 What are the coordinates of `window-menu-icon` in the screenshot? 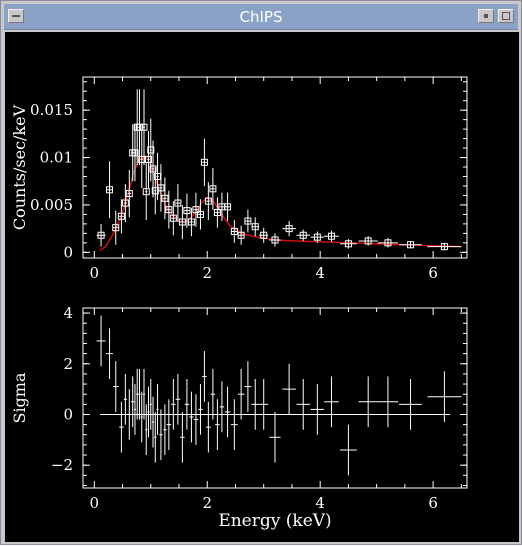 It's located at (16, 16).